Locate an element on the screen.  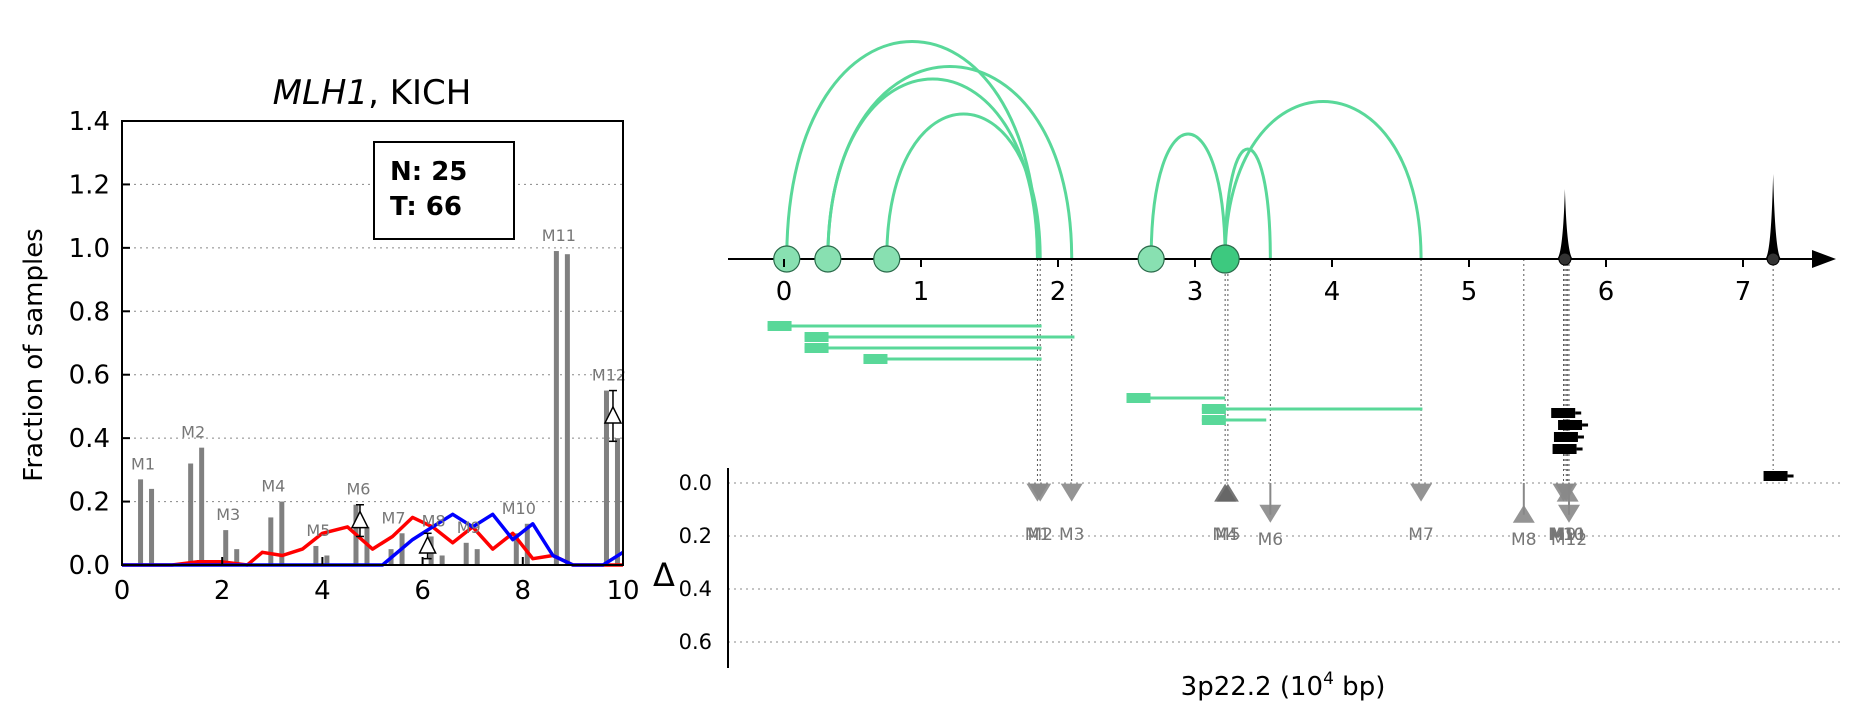
bar-label: M3 is located at coordinates (228, 514).